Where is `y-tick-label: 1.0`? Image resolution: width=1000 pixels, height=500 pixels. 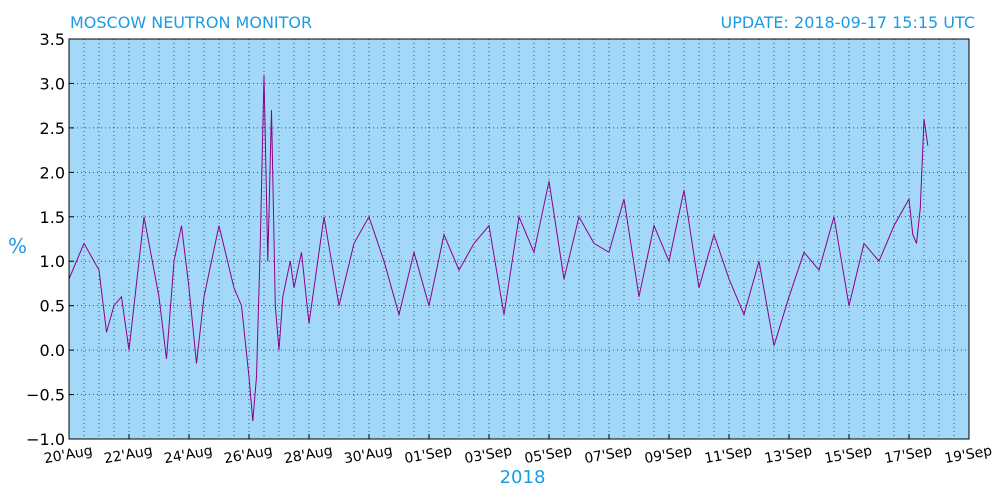 y-tick-label: 1.0 is located at coordinates (52, 261).